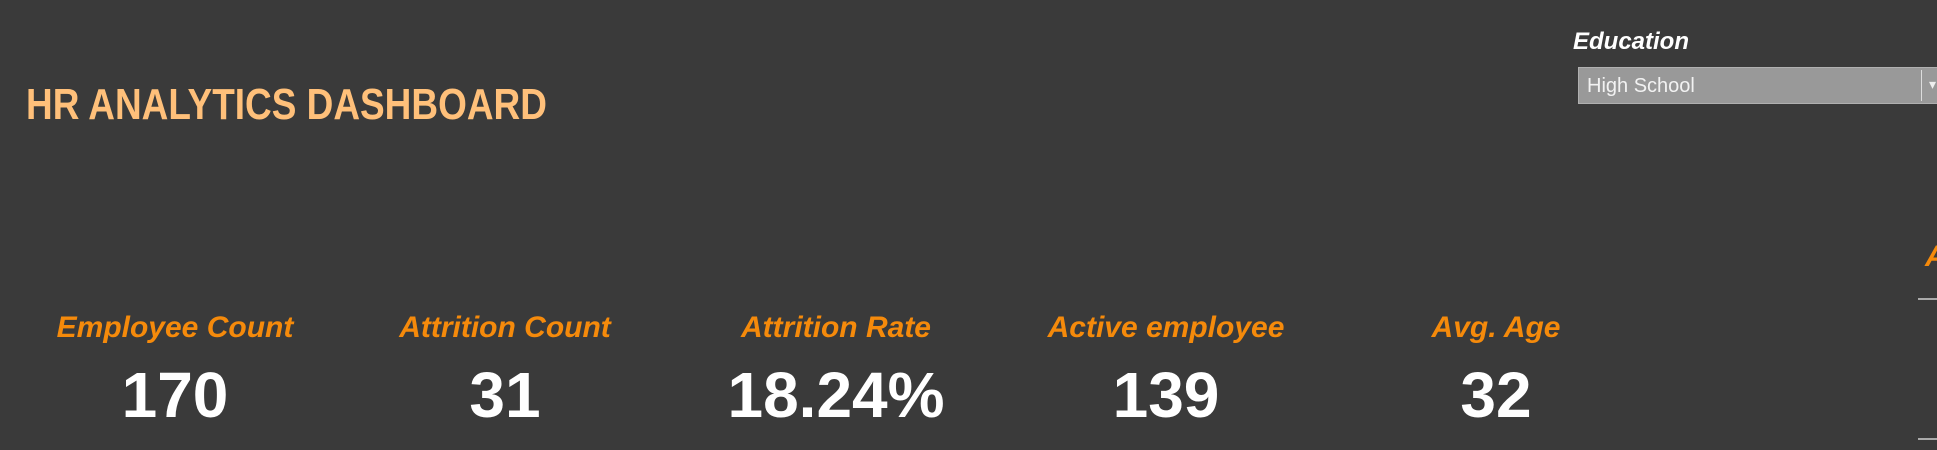 This screenshot has width=1937, height=450. I want to click on kpi-attrition-rate: Attrition Rate 18.24%, so click(836, 369).